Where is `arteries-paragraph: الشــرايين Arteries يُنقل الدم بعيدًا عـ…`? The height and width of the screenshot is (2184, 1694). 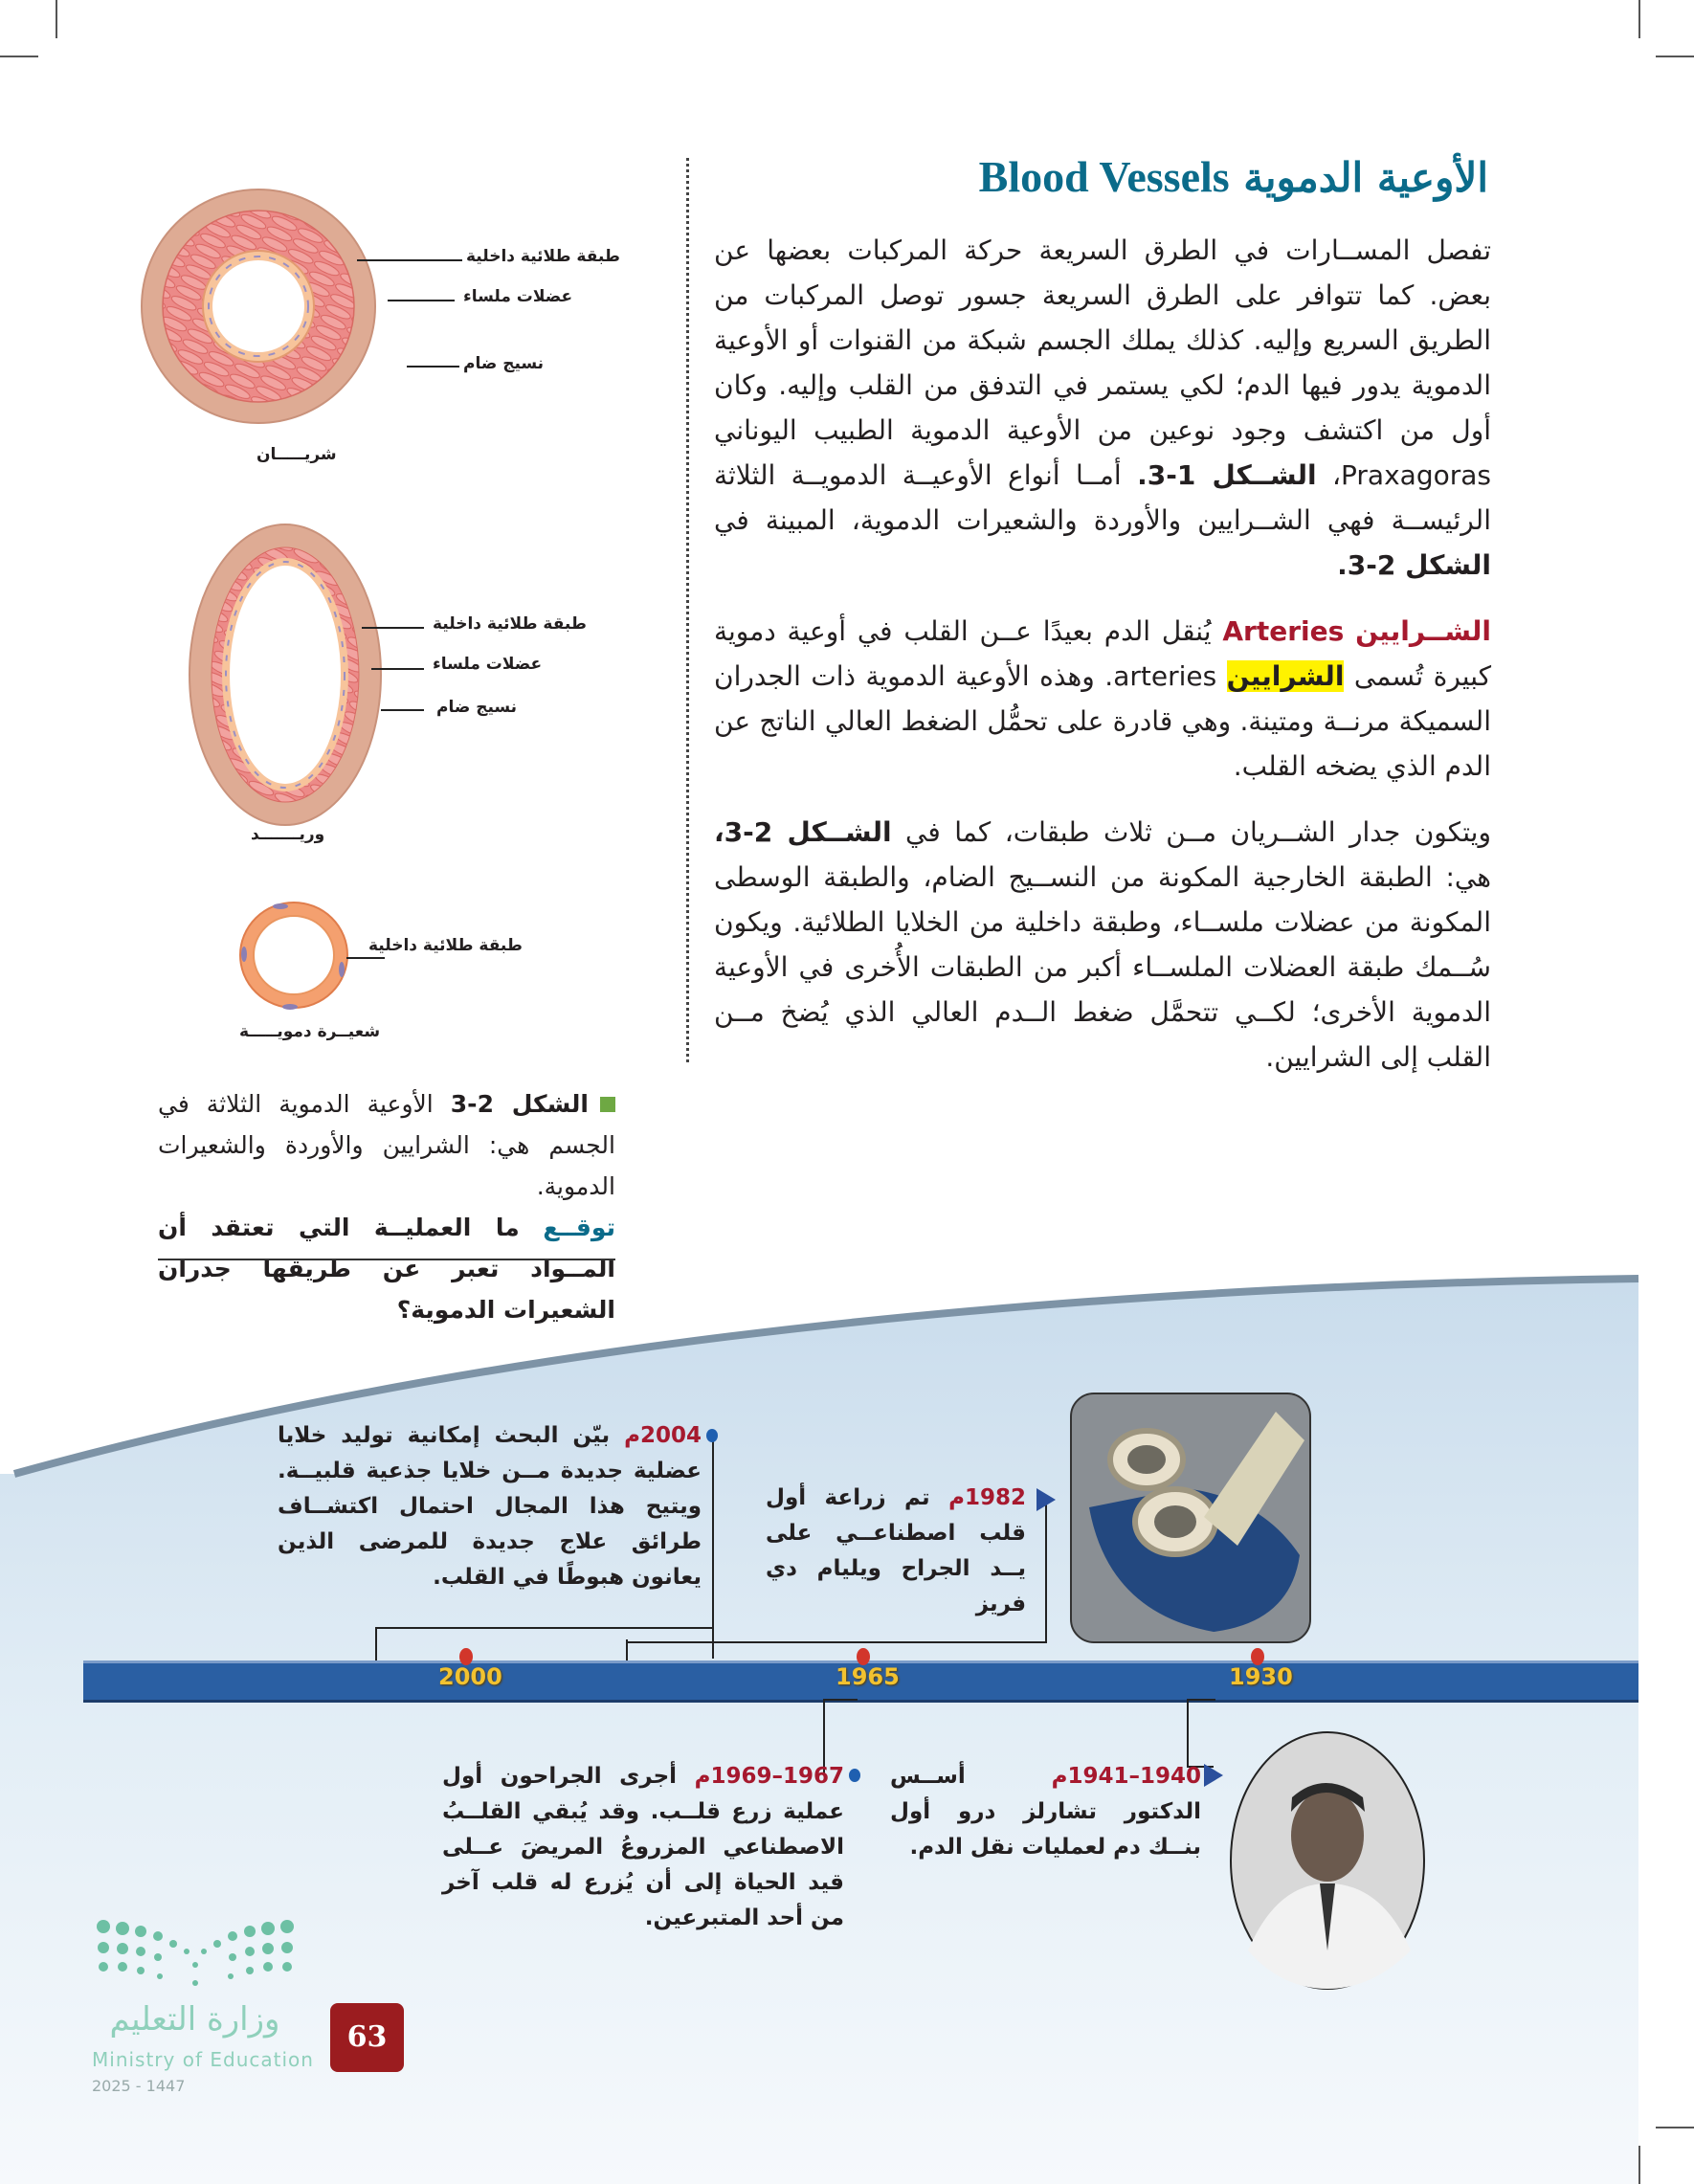
arteries-paragraph: الشــرايين Arteries يُنقل الدم بعيدًا عـ… is located at coordinates (1102, 699).